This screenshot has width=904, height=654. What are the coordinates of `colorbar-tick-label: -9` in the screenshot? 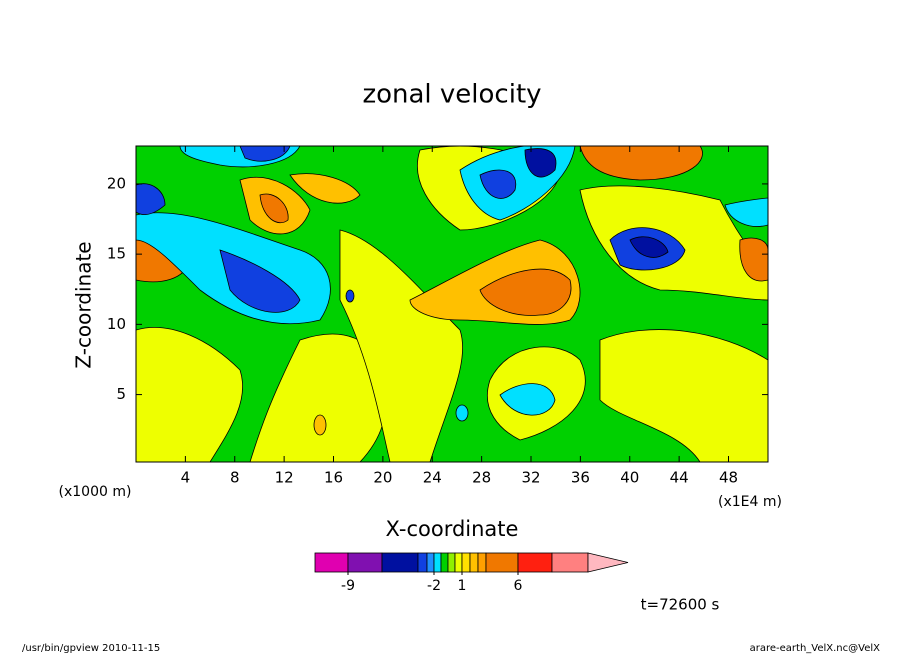 It's located at (348, 586).